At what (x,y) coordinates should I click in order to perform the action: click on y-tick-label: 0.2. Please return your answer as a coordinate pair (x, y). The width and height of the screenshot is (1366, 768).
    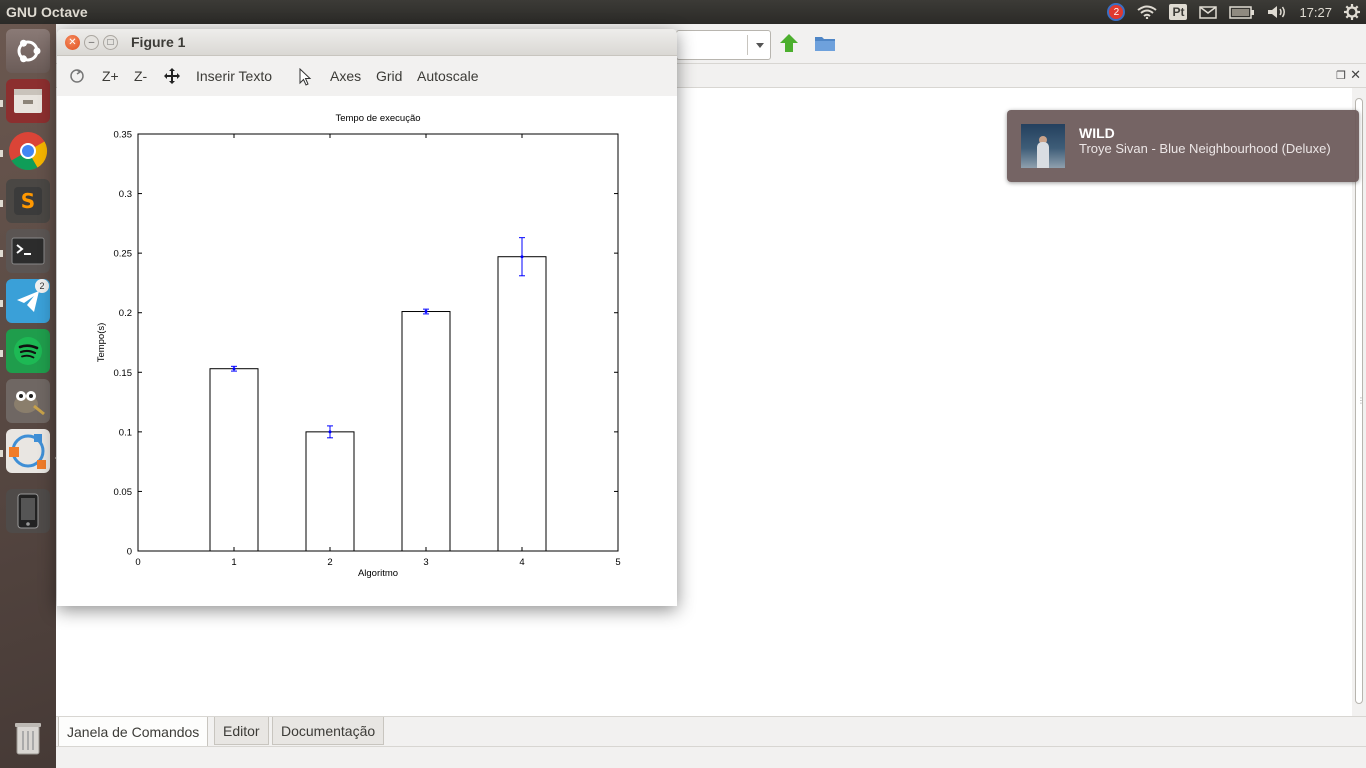
    Looking at the image, I should click on (125, 313).